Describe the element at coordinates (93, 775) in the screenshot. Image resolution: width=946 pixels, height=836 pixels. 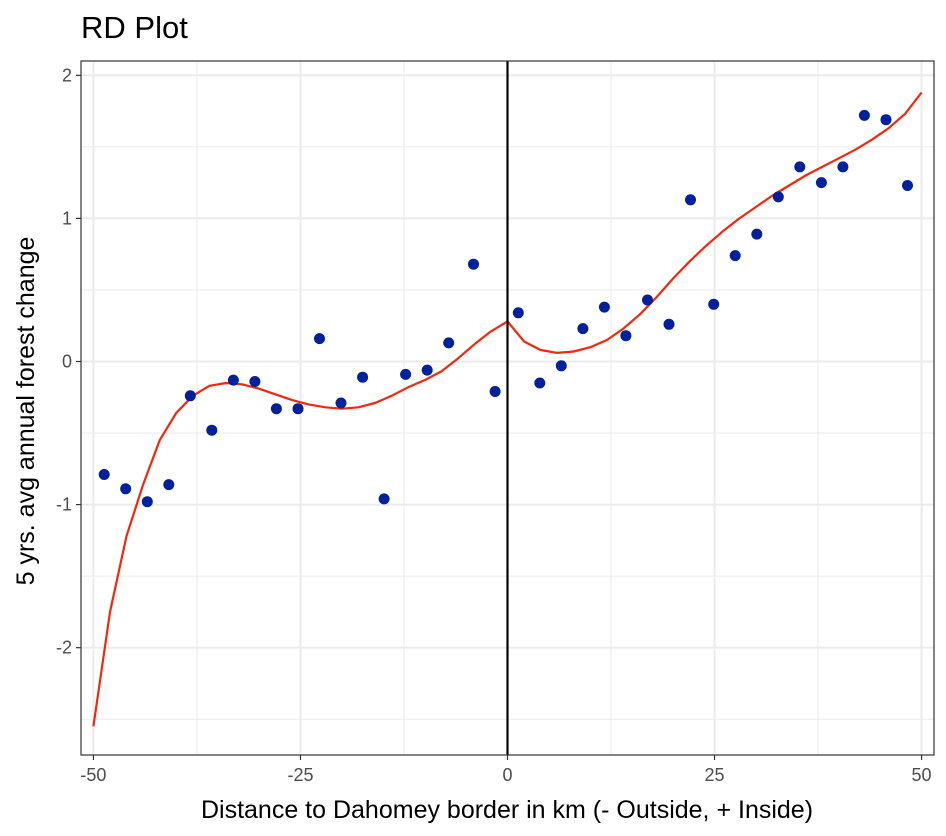
I see `x-tick-label: -50` at that location.